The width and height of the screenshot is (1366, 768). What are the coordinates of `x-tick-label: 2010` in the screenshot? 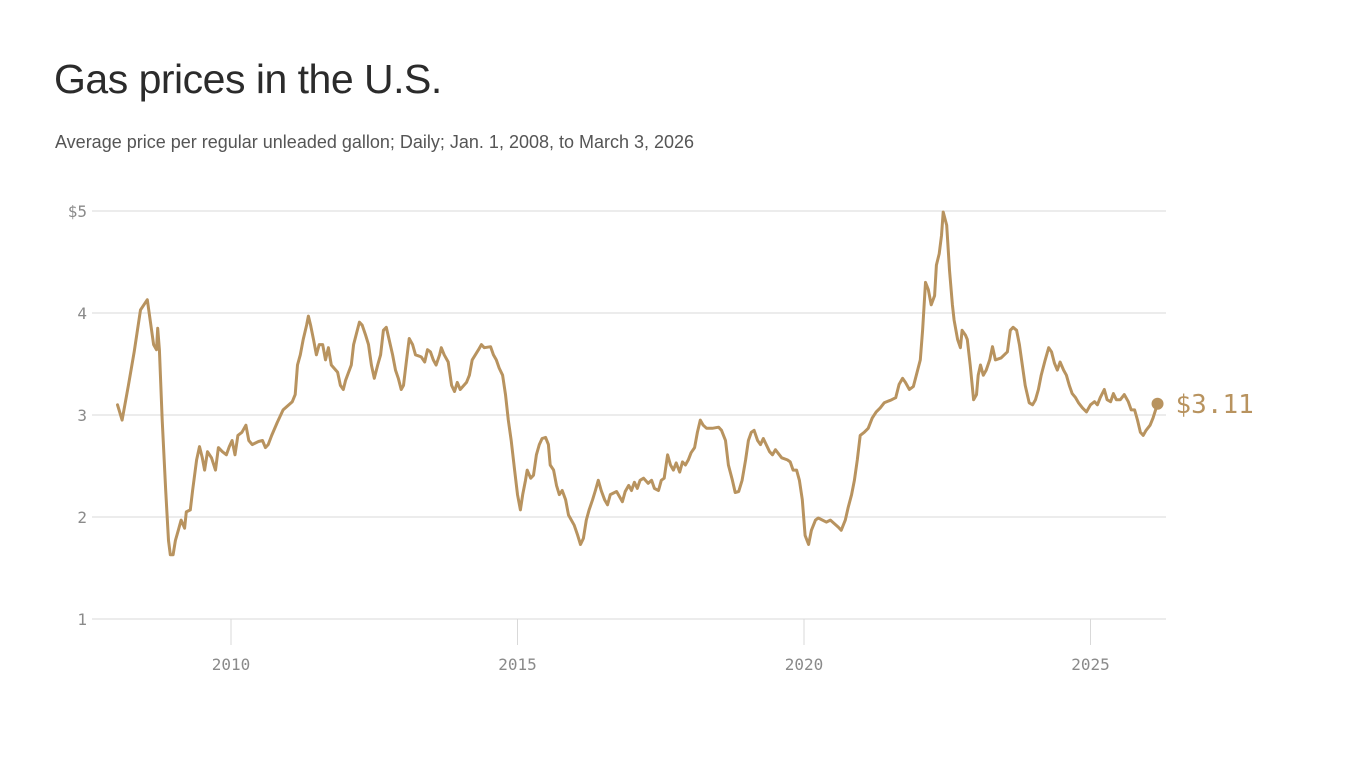 It's located at (231, 664).